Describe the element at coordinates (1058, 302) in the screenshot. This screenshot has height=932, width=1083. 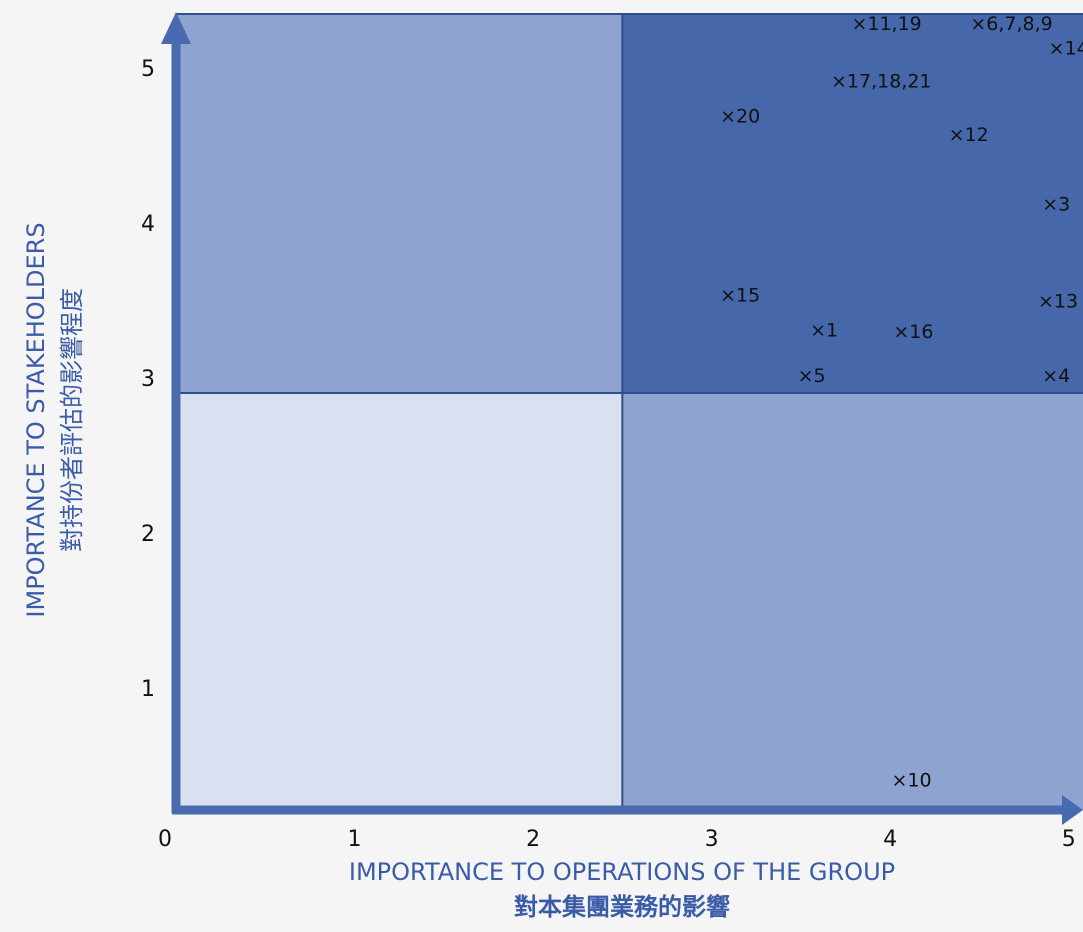
I see `data-point-label: ×13` at that location.